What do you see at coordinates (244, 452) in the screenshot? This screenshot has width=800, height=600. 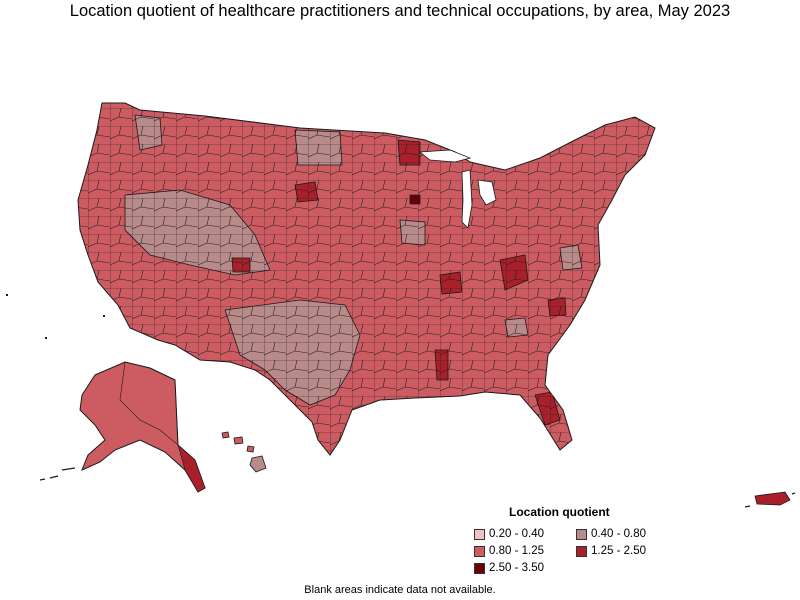 I see `hawaii` at bounding box center [244, 452].